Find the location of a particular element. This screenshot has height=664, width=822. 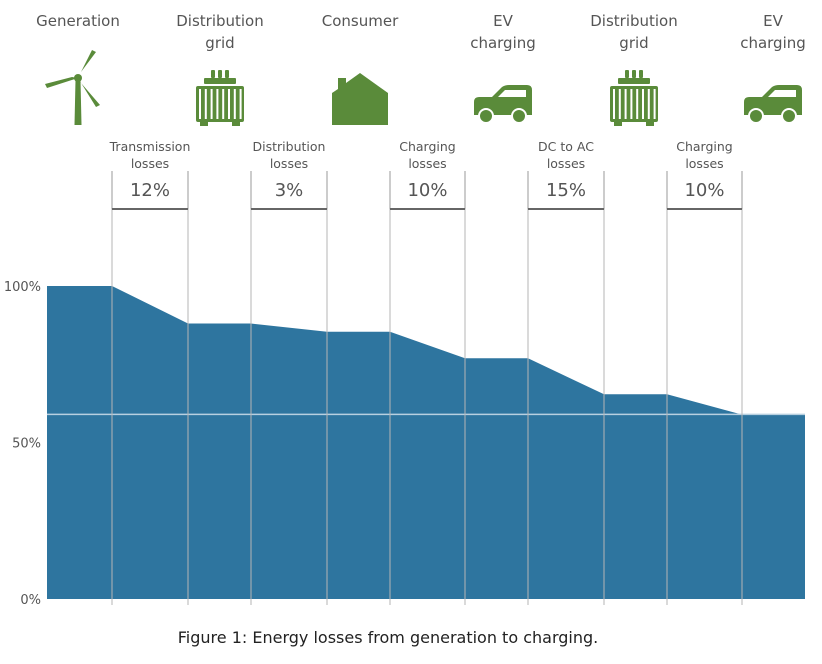

icon-layer is located at coordinates (423, 88).